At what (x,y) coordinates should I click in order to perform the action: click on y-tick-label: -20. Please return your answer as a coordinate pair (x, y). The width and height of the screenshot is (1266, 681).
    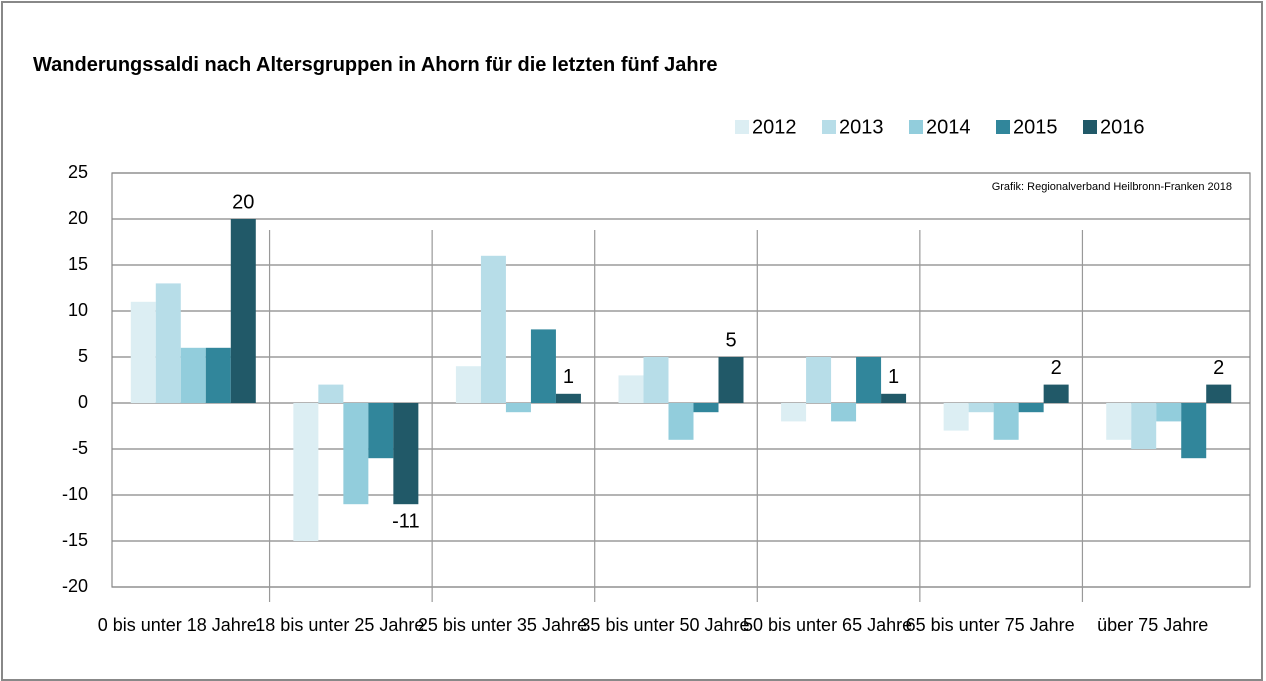
    Looking at the image, I should click on (75, 586).